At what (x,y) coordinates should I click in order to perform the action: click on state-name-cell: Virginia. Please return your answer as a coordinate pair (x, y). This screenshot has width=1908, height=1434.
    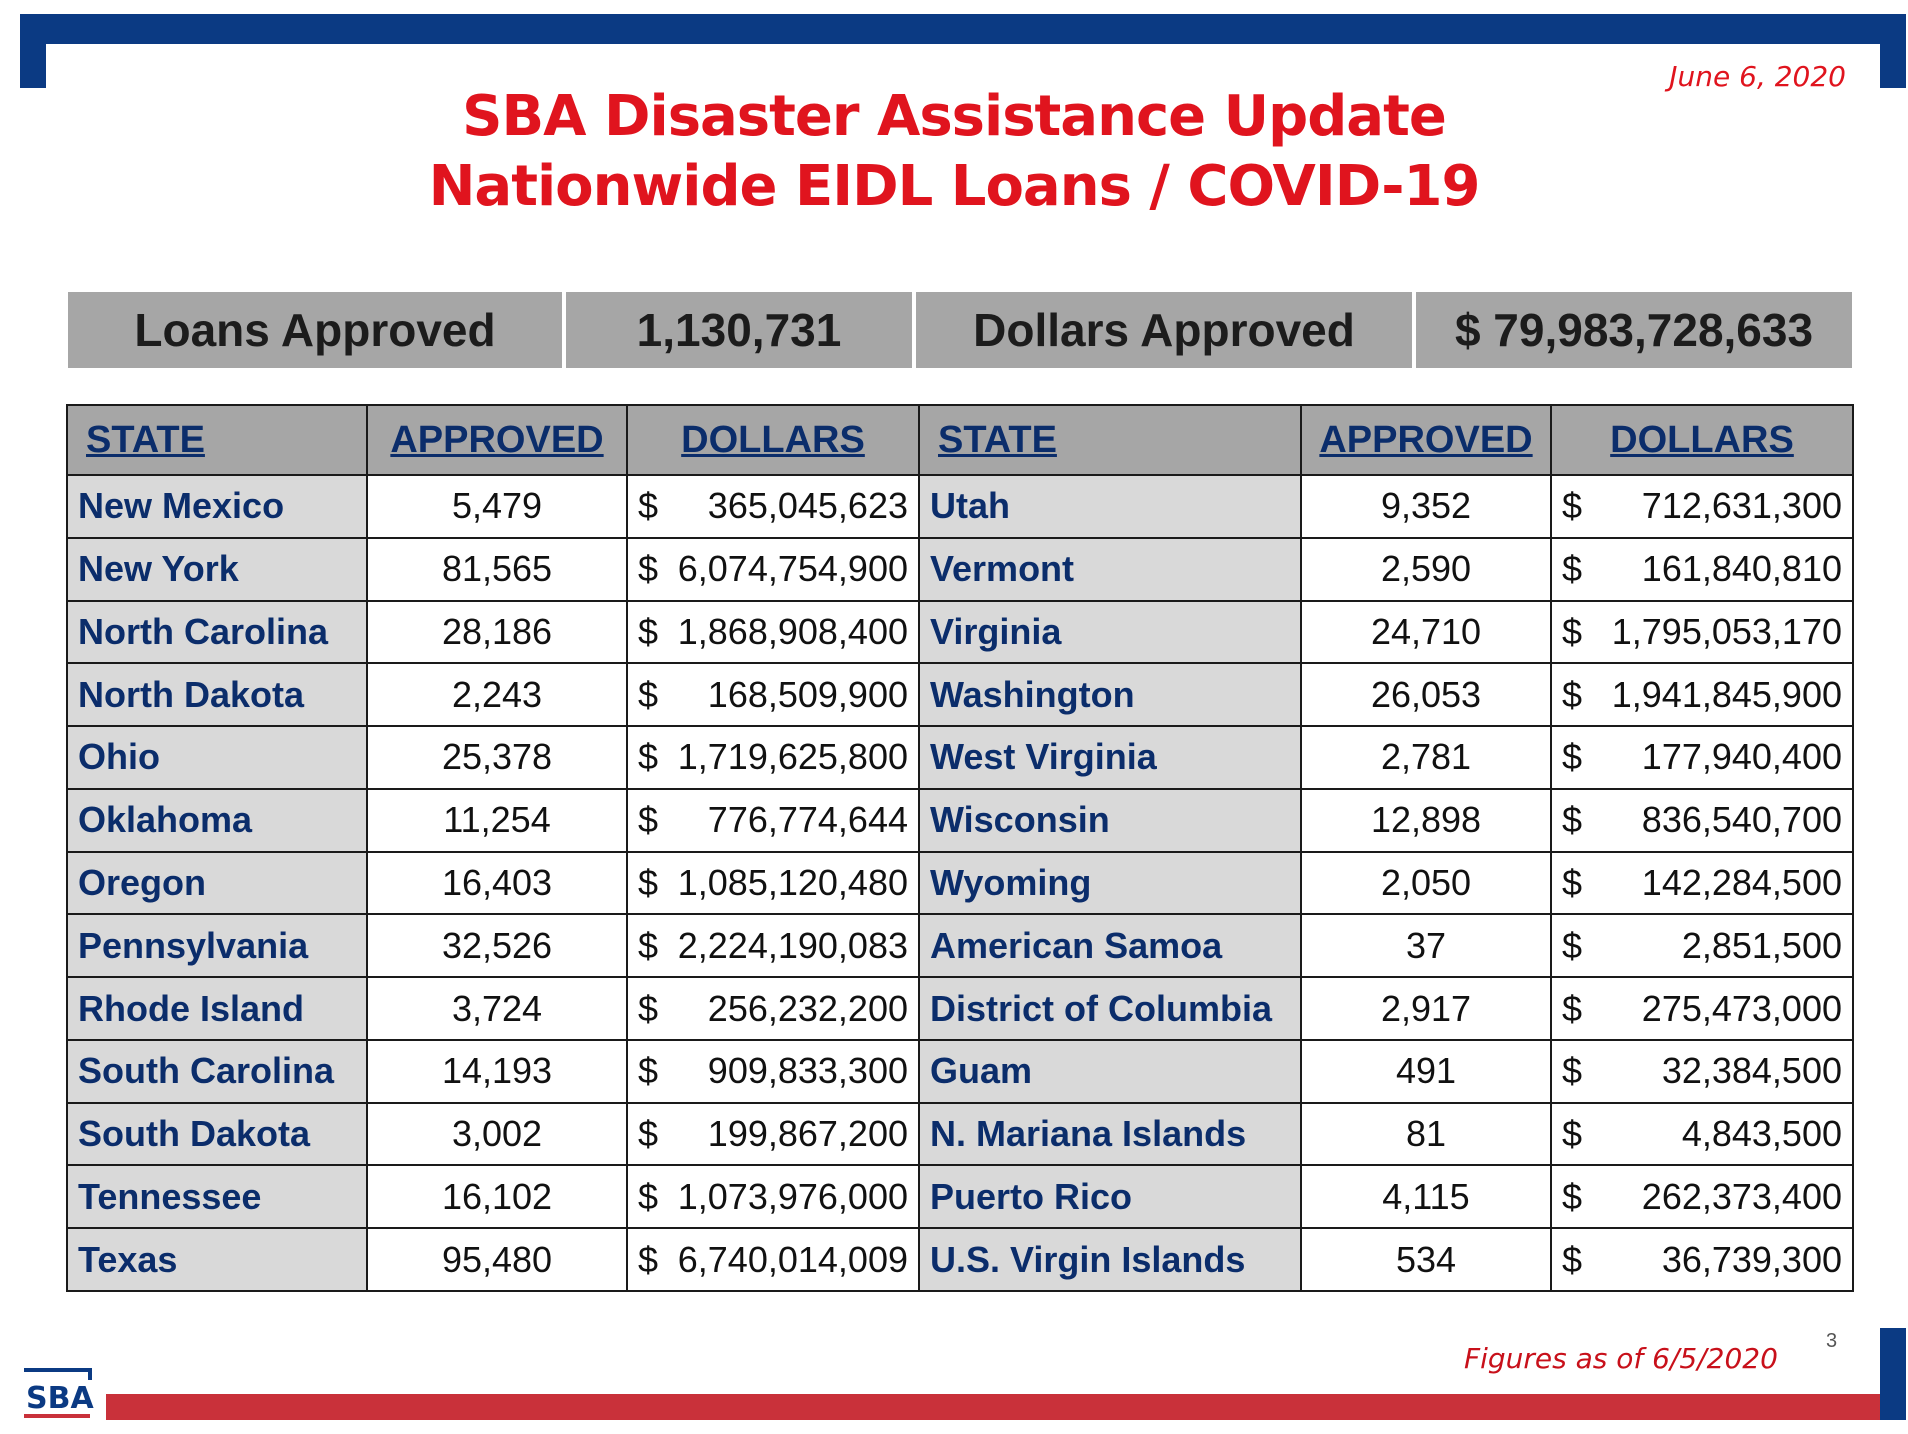
    Looking at the image, I should click on (1110, 632).